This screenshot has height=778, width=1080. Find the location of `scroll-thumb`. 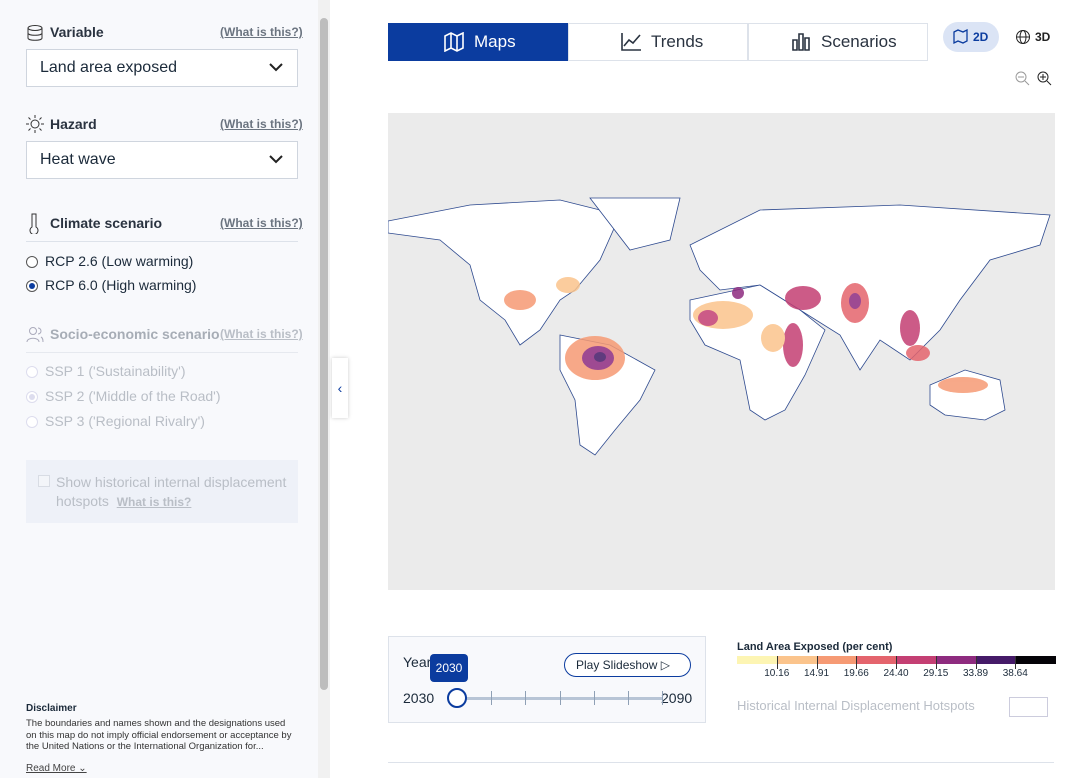

scroll-thumb is located at coordinates (324, 354).